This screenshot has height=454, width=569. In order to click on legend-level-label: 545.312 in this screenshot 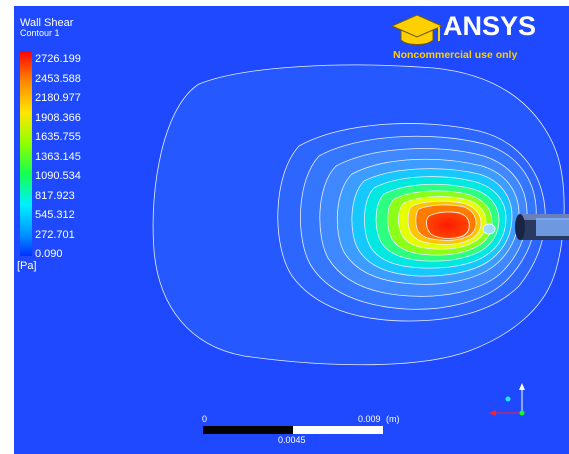, I will do `click(55, 215)`.